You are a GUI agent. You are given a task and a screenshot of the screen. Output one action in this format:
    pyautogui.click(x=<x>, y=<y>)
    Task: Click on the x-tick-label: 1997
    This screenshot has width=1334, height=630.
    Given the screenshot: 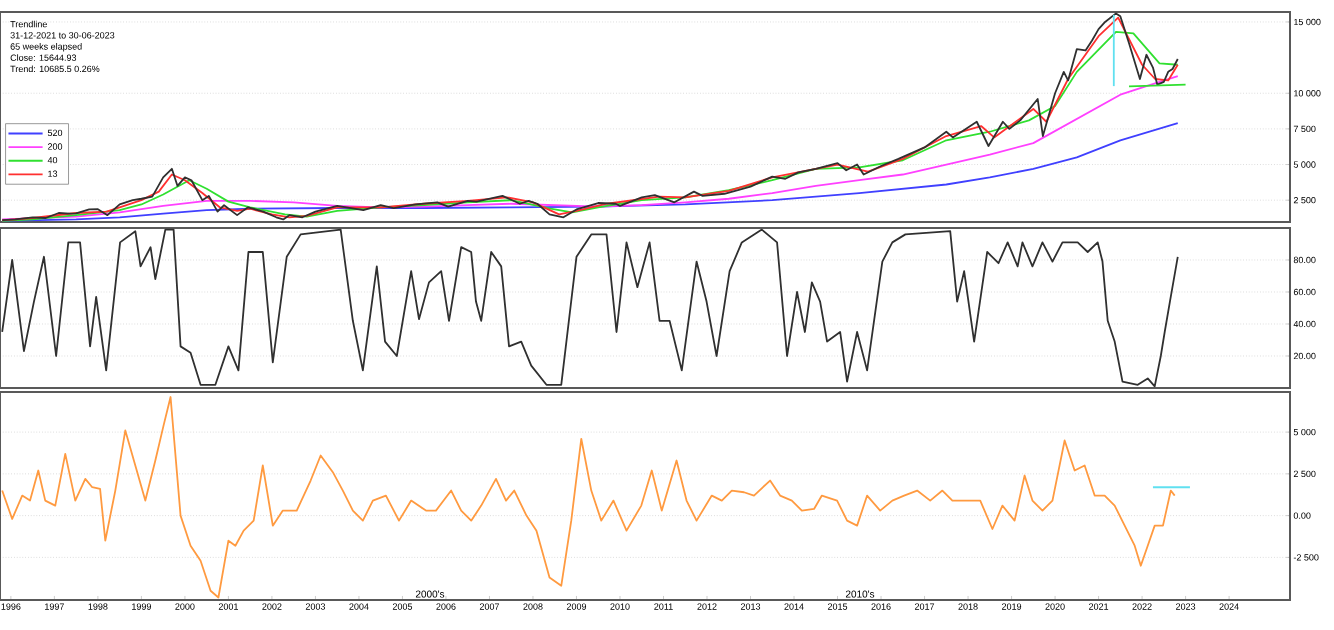 What is the action you would take?
    pyautogui.click(x=54, y=606)
    